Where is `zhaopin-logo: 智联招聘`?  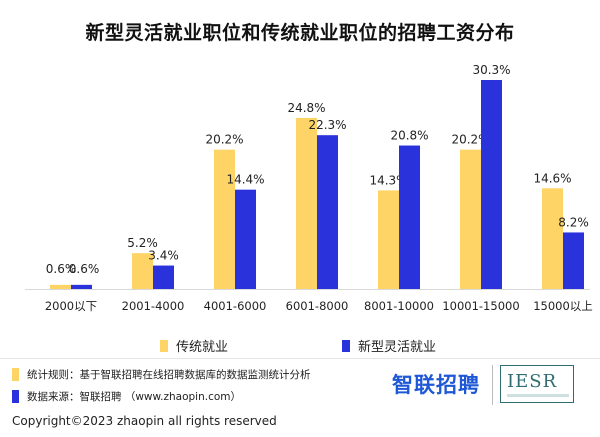
zhaopin-logo: 智联招聘 is located at coordinates (436, 385).